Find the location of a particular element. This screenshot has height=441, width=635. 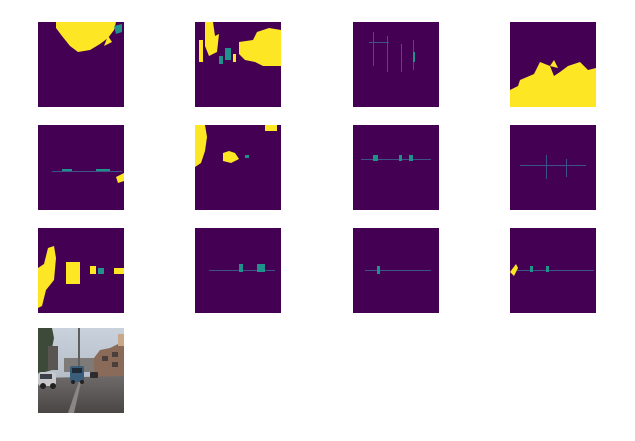

street-photo-image is located at coordinates (81, 370).